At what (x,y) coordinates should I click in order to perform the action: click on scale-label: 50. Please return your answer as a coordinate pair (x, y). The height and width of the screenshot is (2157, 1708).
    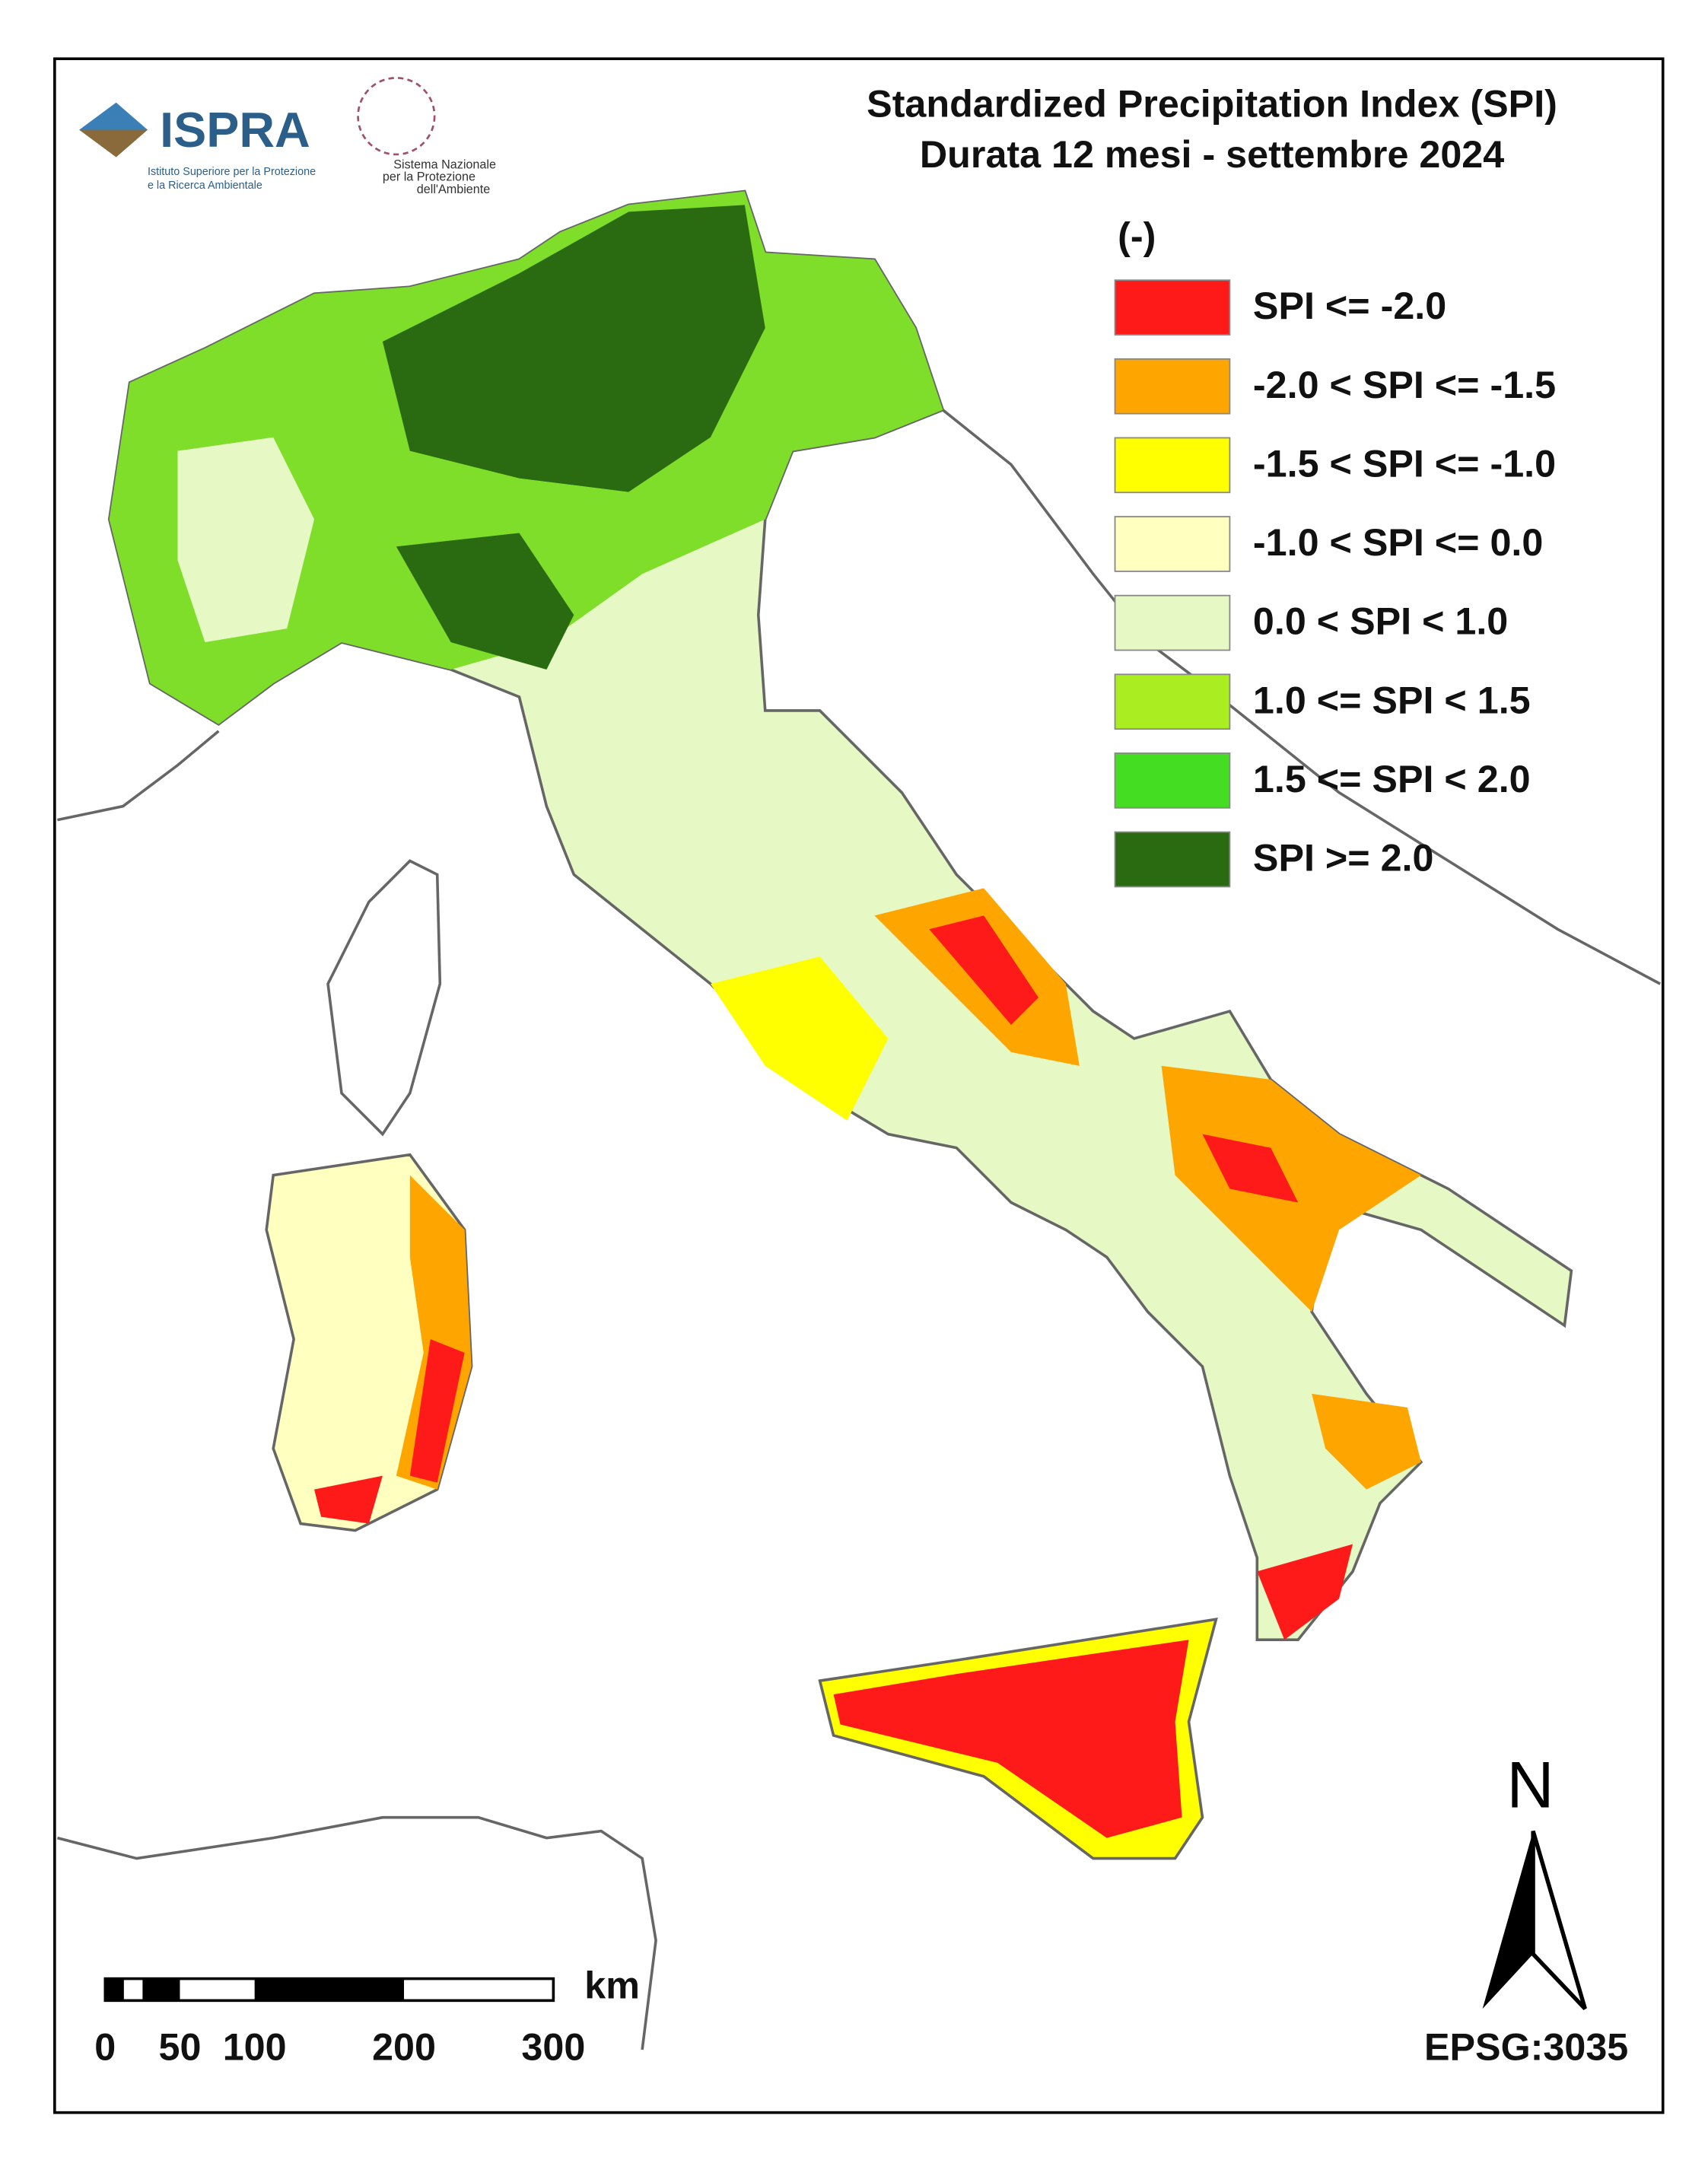
    Looking at the image, I should click on (180, 2046).